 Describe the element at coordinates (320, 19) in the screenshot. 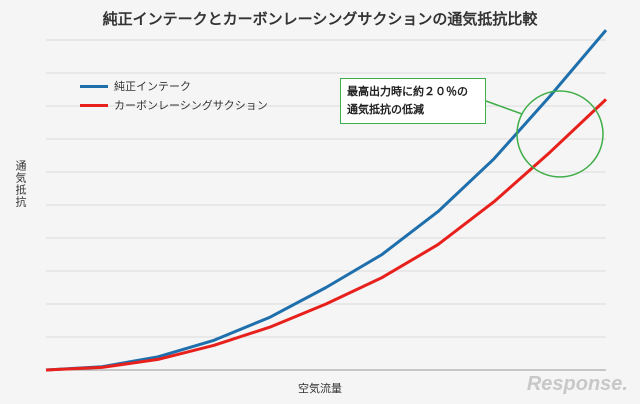

I see `chart-title: 純正インテークとカーボンレーシングサクションの通気抵抗比較` at that location.